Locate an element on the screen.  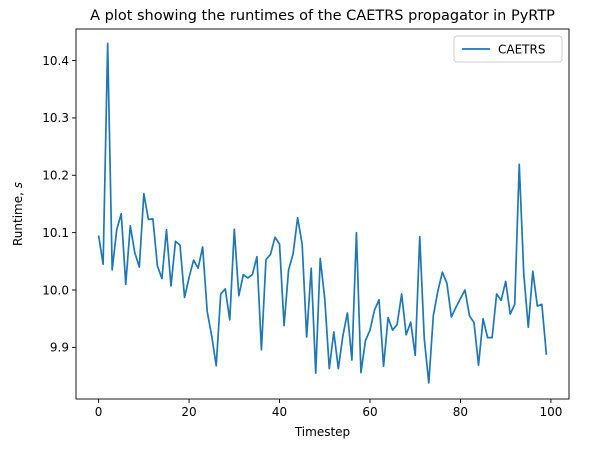
legend-label-caetrs: CAETRS is located at coordinates (521, 49).